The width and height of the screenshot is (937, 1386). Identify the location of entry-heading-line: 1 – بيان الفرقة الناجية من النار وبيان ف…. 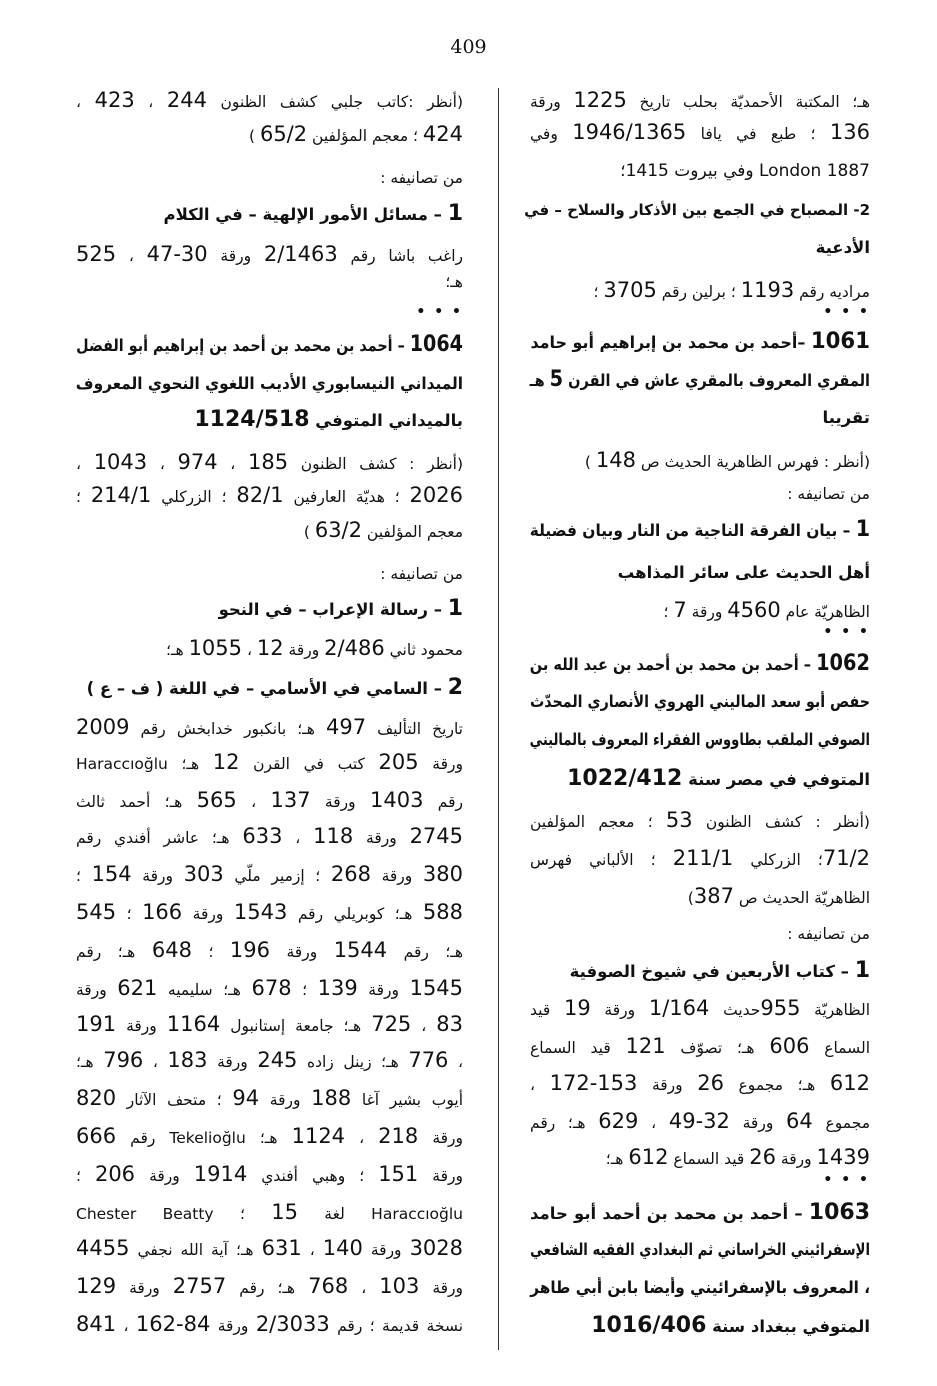
(699, 529).